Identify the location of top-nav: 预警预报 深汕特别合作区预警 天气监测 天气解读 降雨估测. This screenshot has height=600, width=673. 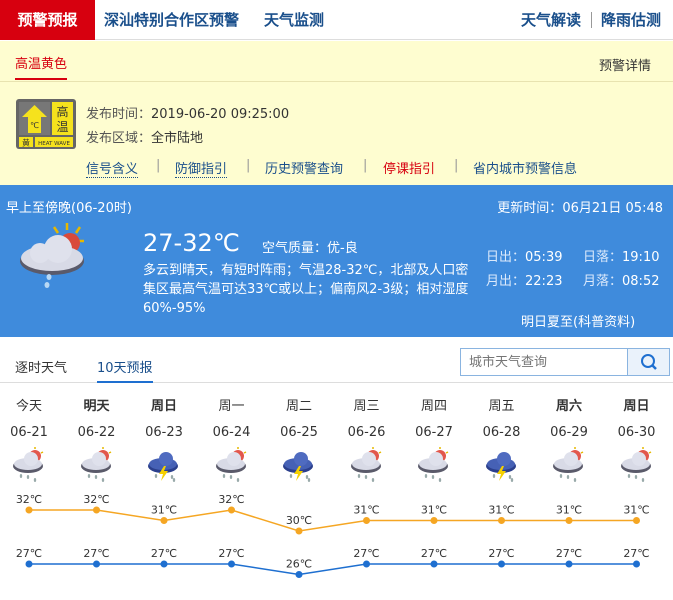
(336, 20).